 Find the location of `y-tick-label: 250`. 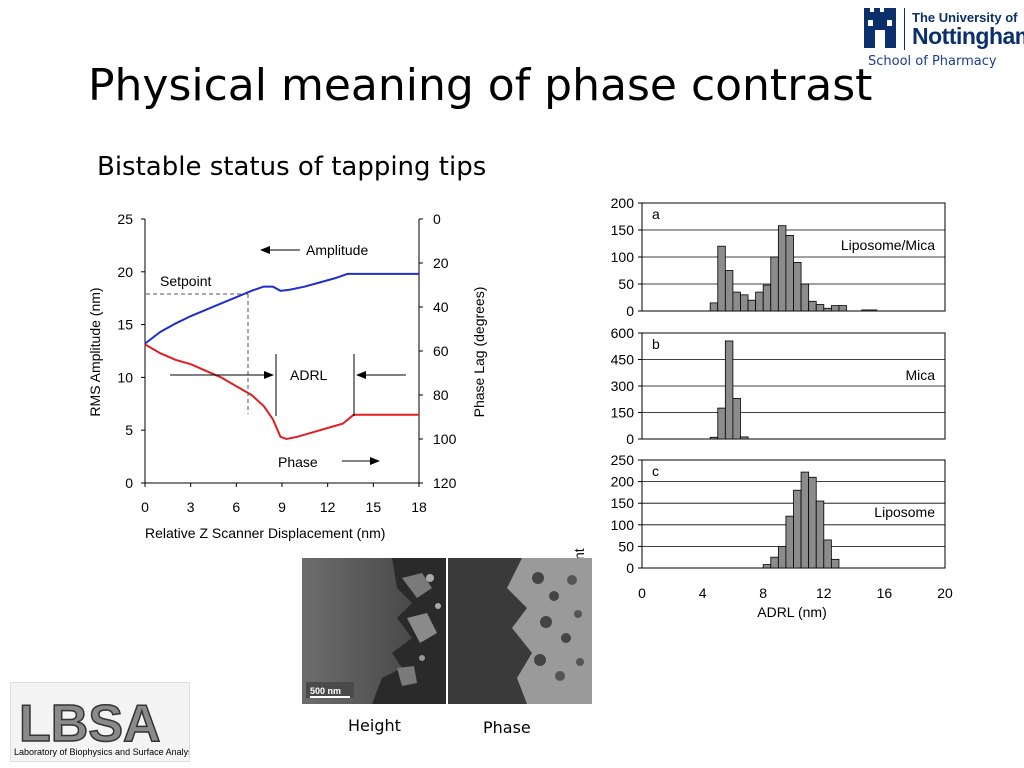

y-tick-label: 250 is located at coordinates (623, 460).